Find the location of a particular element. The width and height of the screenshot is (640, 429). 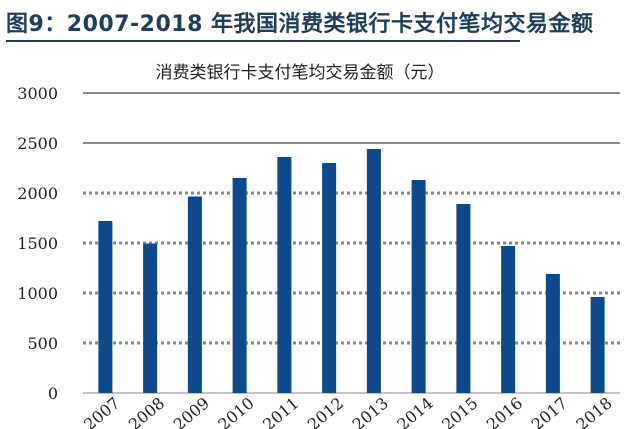

figure-title: 图9：2007-2018 年我国消费类银行卡支付笔均交易金额 is located at coordinates (300, 24).